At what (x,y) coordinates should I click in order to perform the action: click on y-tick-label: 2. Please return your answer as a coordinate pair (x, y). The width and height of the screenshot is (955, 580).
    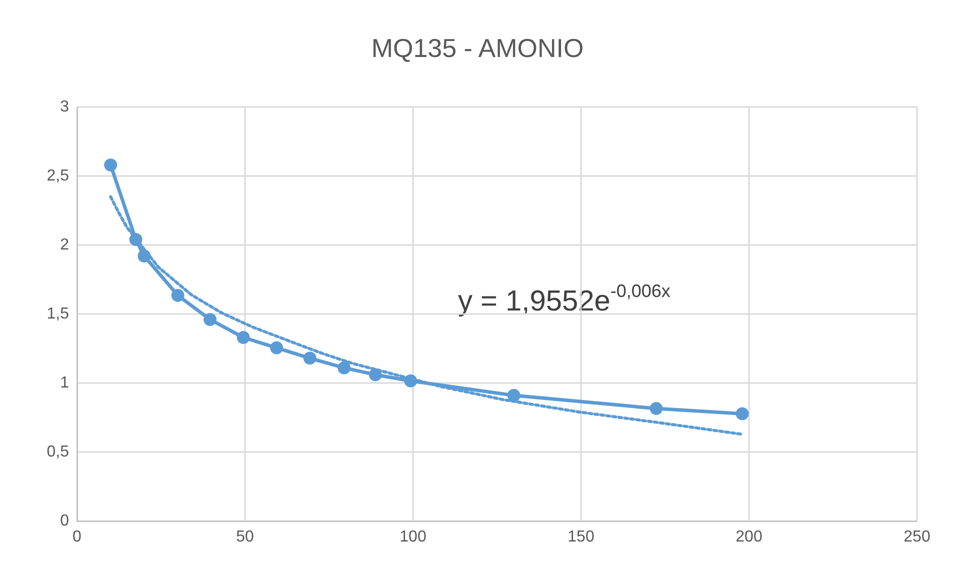
    Looking at the image, I should click on (65, 245).